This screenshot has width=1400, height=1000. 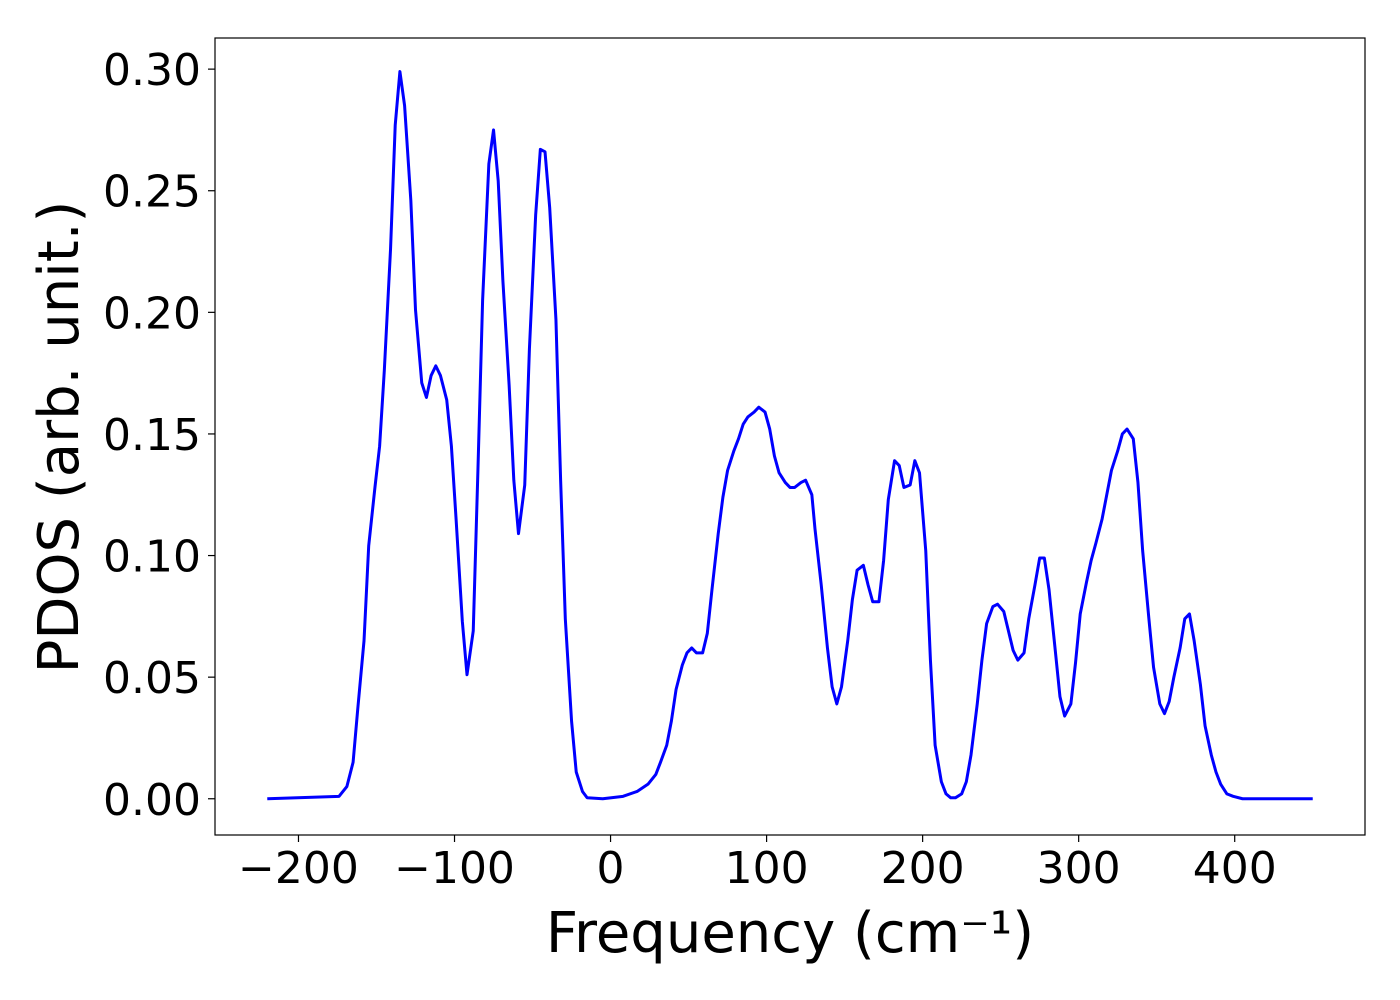 I want to click on y-tick-label: 0.30, so click(x=152, y=70).